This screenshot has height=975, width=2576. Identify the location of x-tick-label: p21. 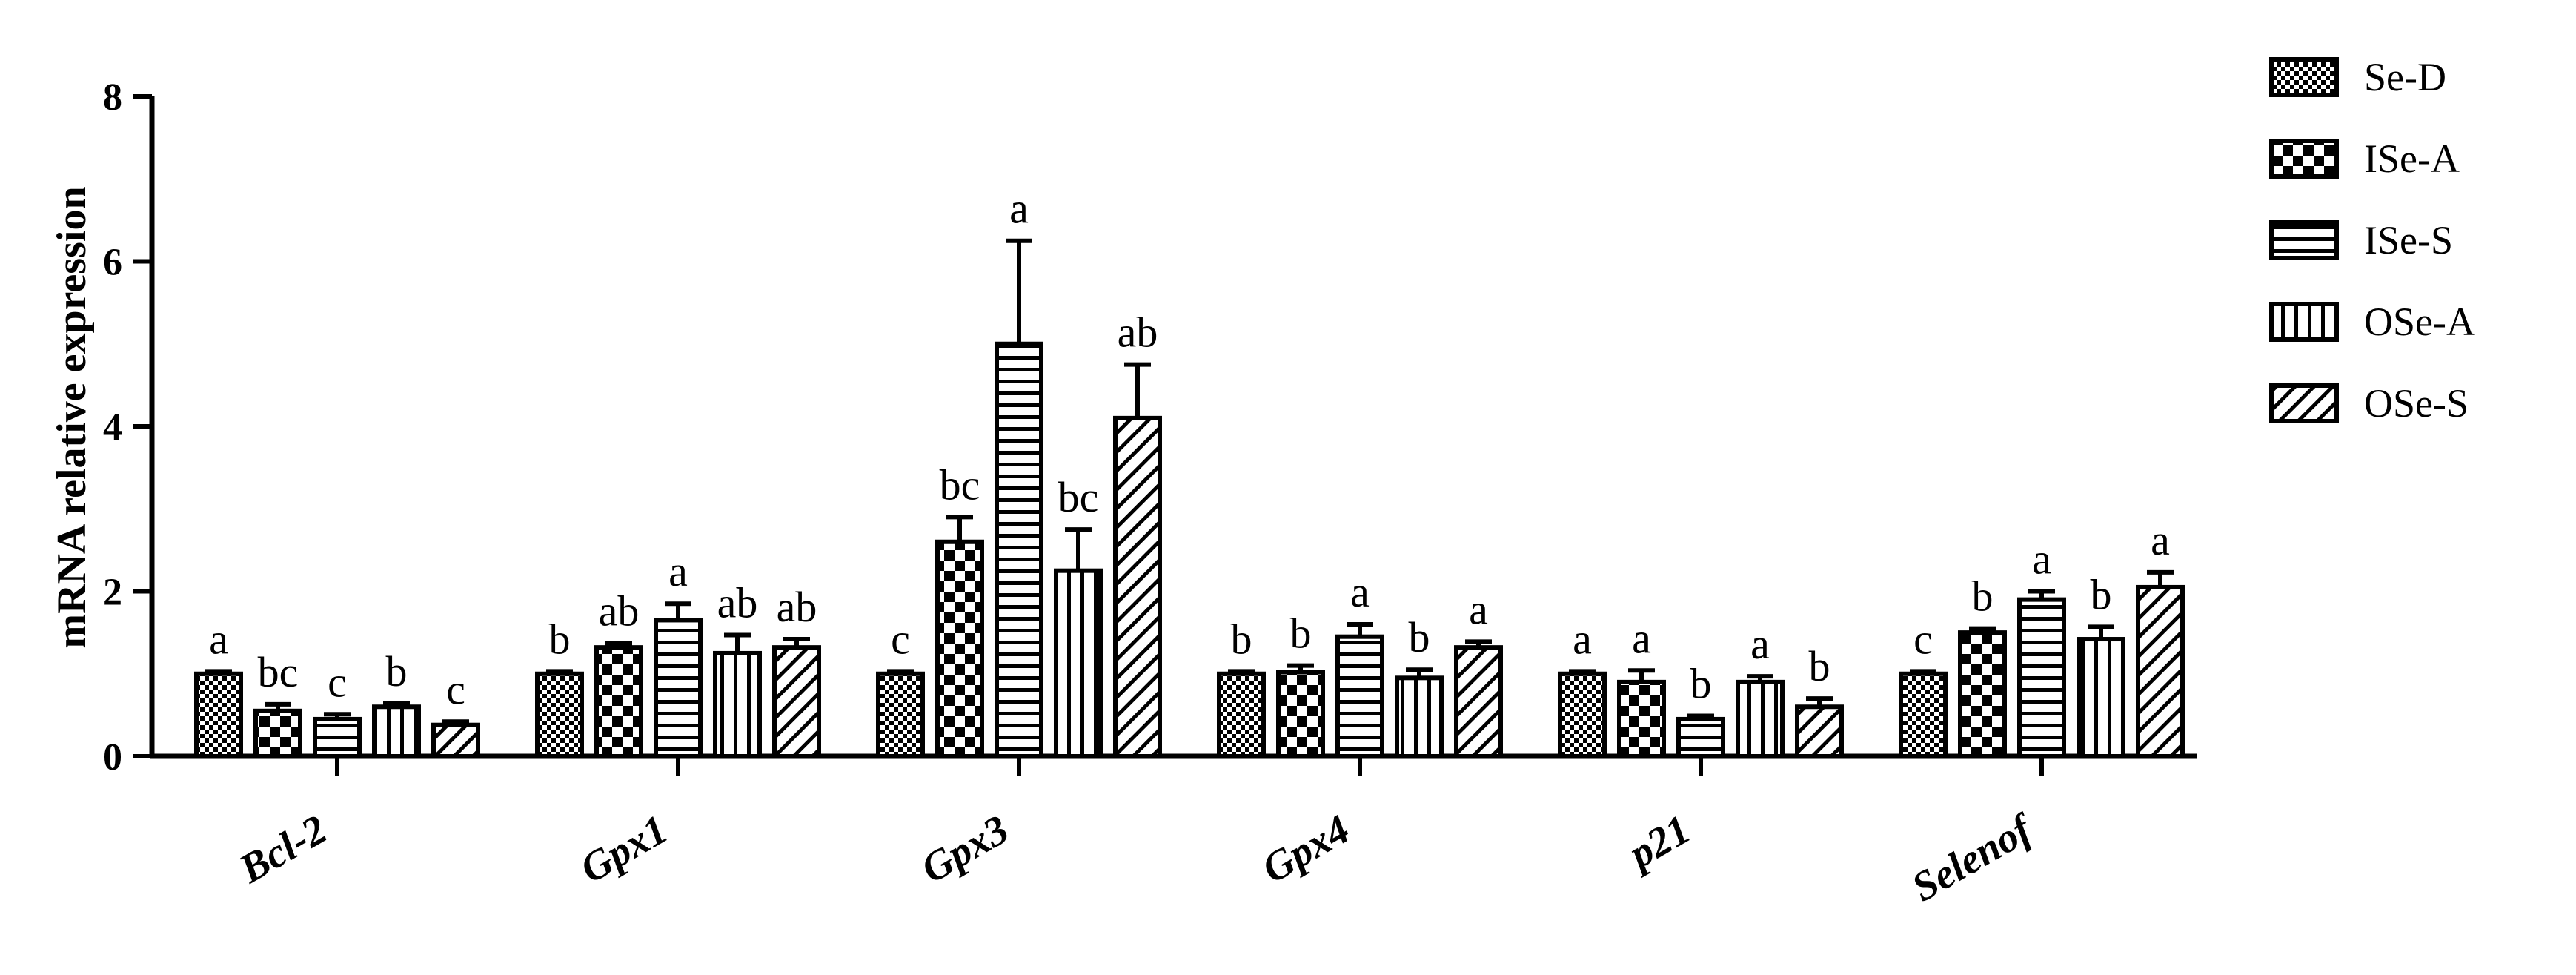
(1658, 843).